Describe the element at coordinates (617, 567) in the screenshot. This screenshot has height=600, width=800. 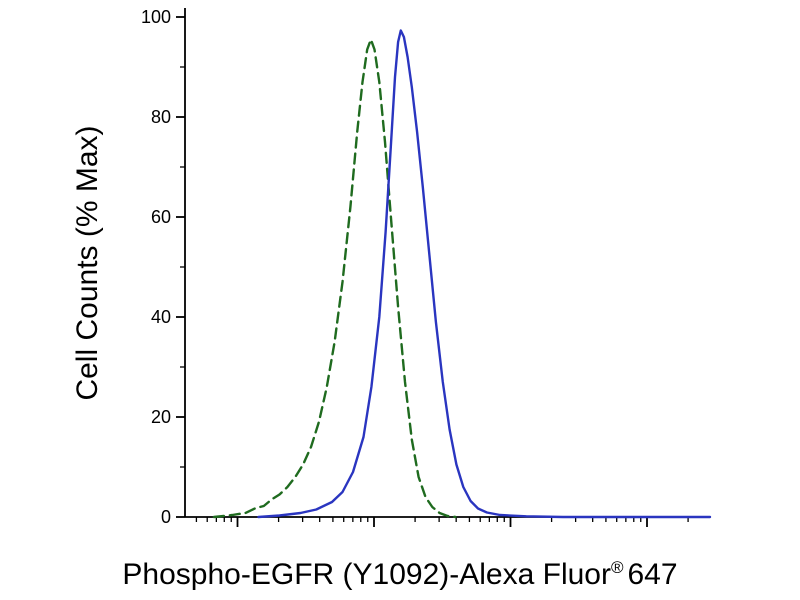
I see `registered-trademark-icon: ®` at that location.